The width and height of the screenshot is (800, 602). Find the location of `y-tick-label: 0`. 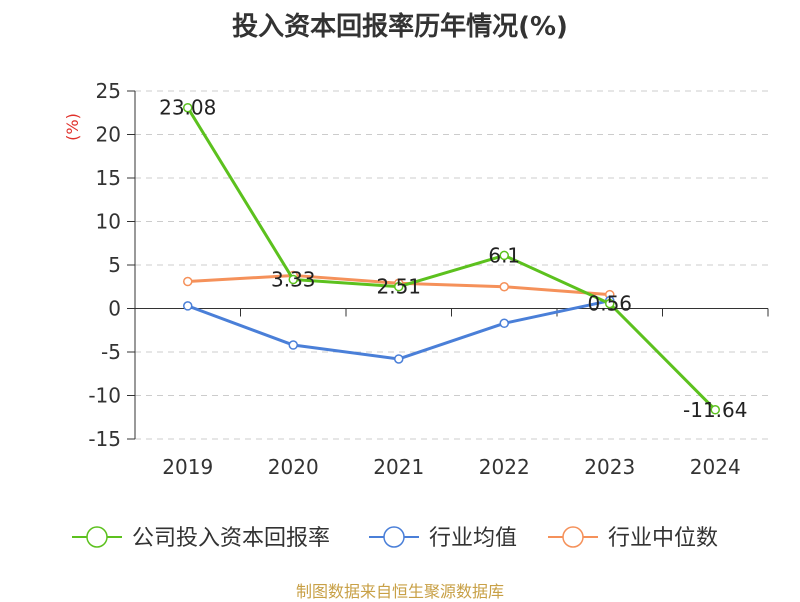

y-tick-label: 0 is located at coordinates (114, 309).